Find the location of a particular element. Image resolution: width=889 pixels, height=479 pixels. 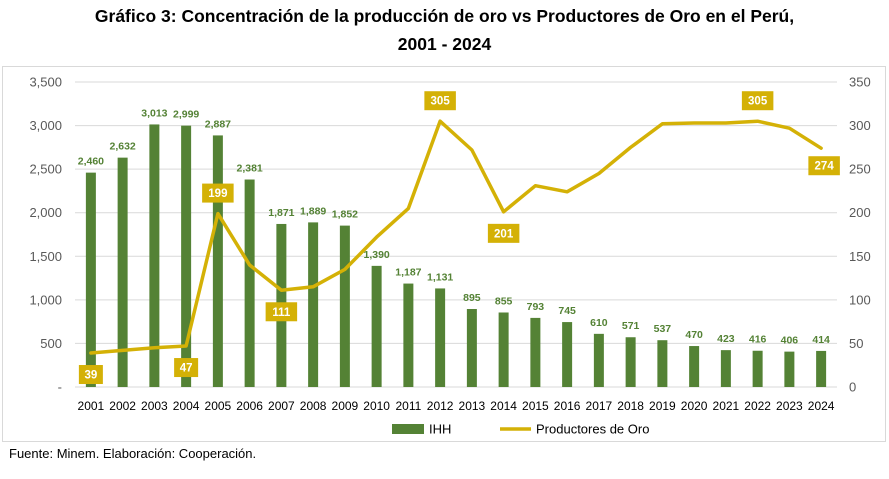

x-tick-label: 2009 is located at coordinates (345, 406).